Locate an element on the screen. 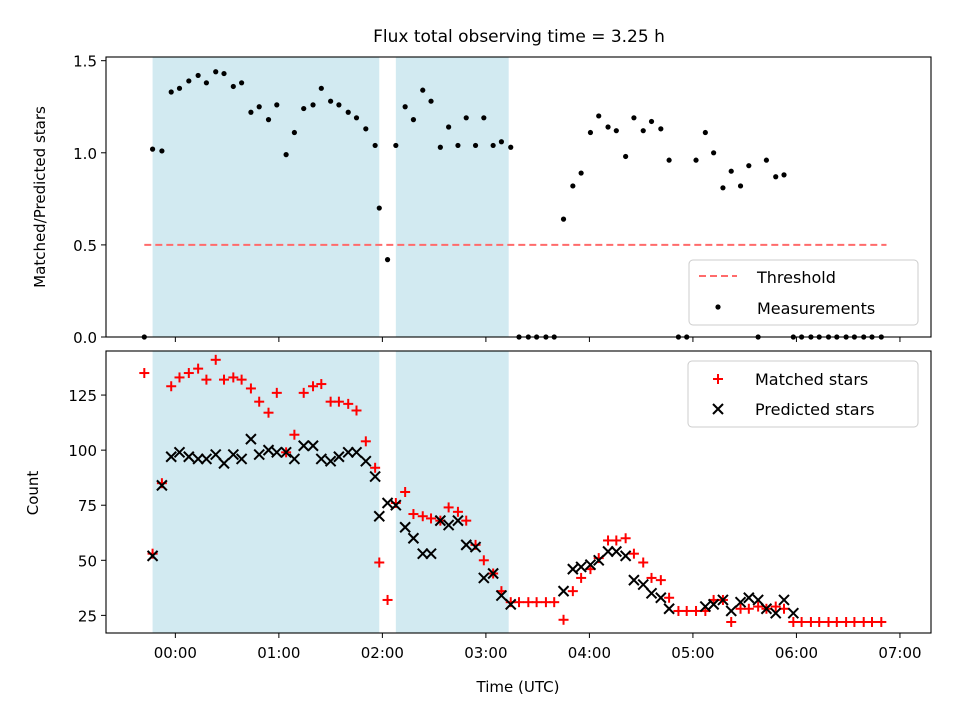 Image resolution: width=960 pixels, height=720 pixels. bottom-ytick-label: 75 is located at coordinates (87, 506).